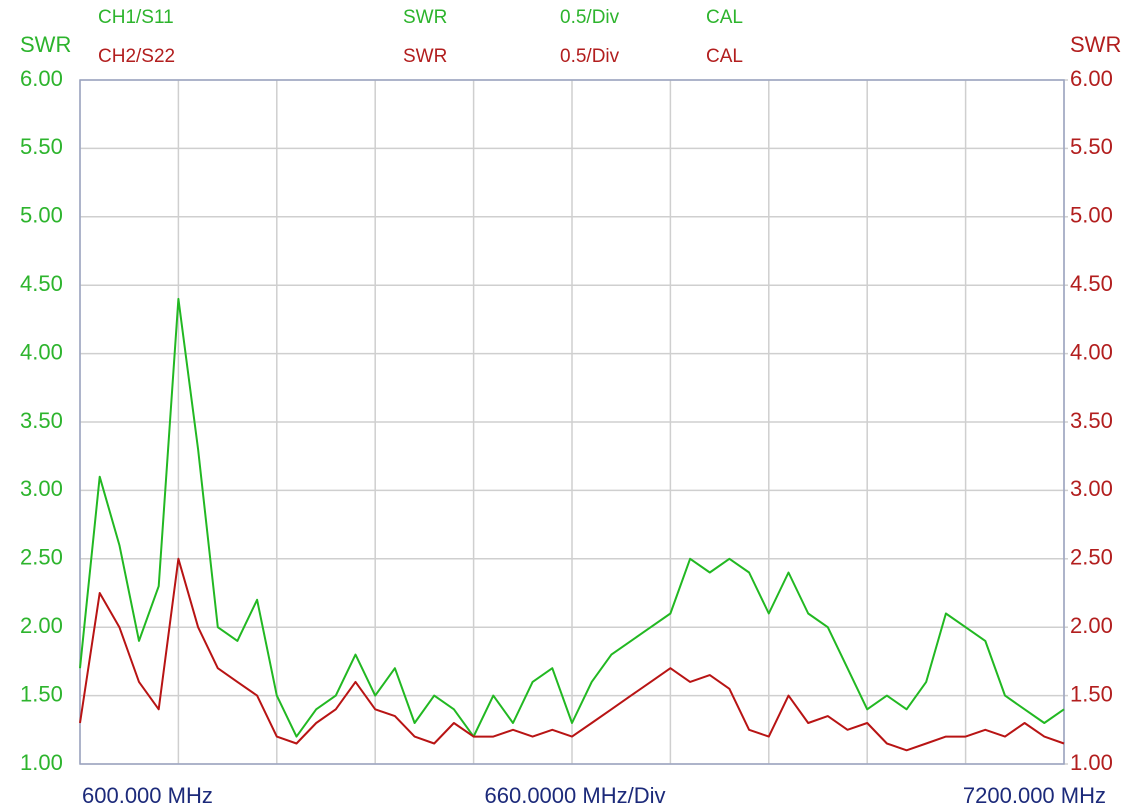  I want to click on y2-tick-label: 3.00, so click(1091, 488).